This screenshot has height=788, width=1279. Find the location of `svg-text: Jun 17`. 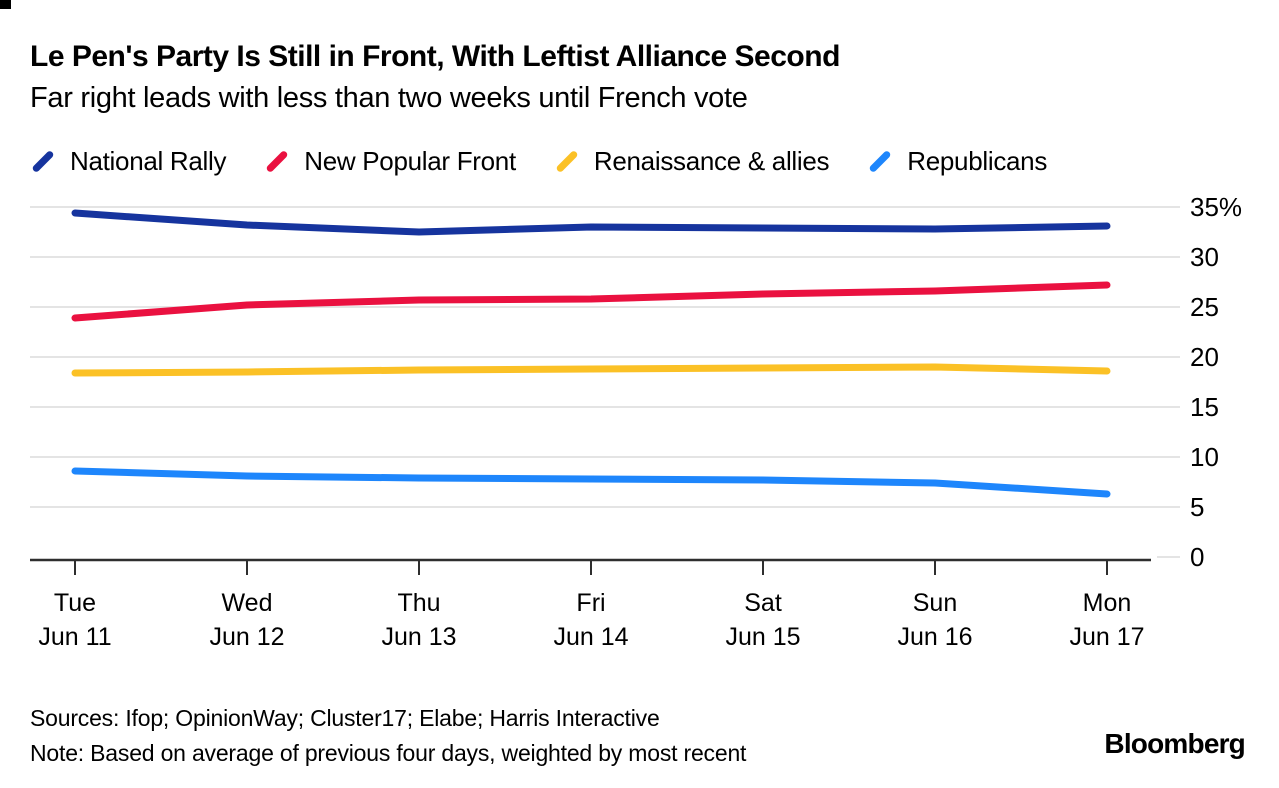

svg-text: Jun 17 is located at coordinates (1106, 637).